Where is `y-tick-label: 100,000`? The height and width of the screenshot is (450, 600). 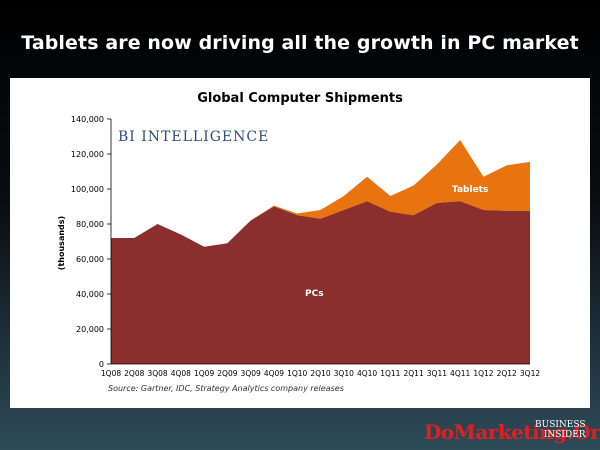
y-tick-label: 100,000 is located at coordinates (87, 189).